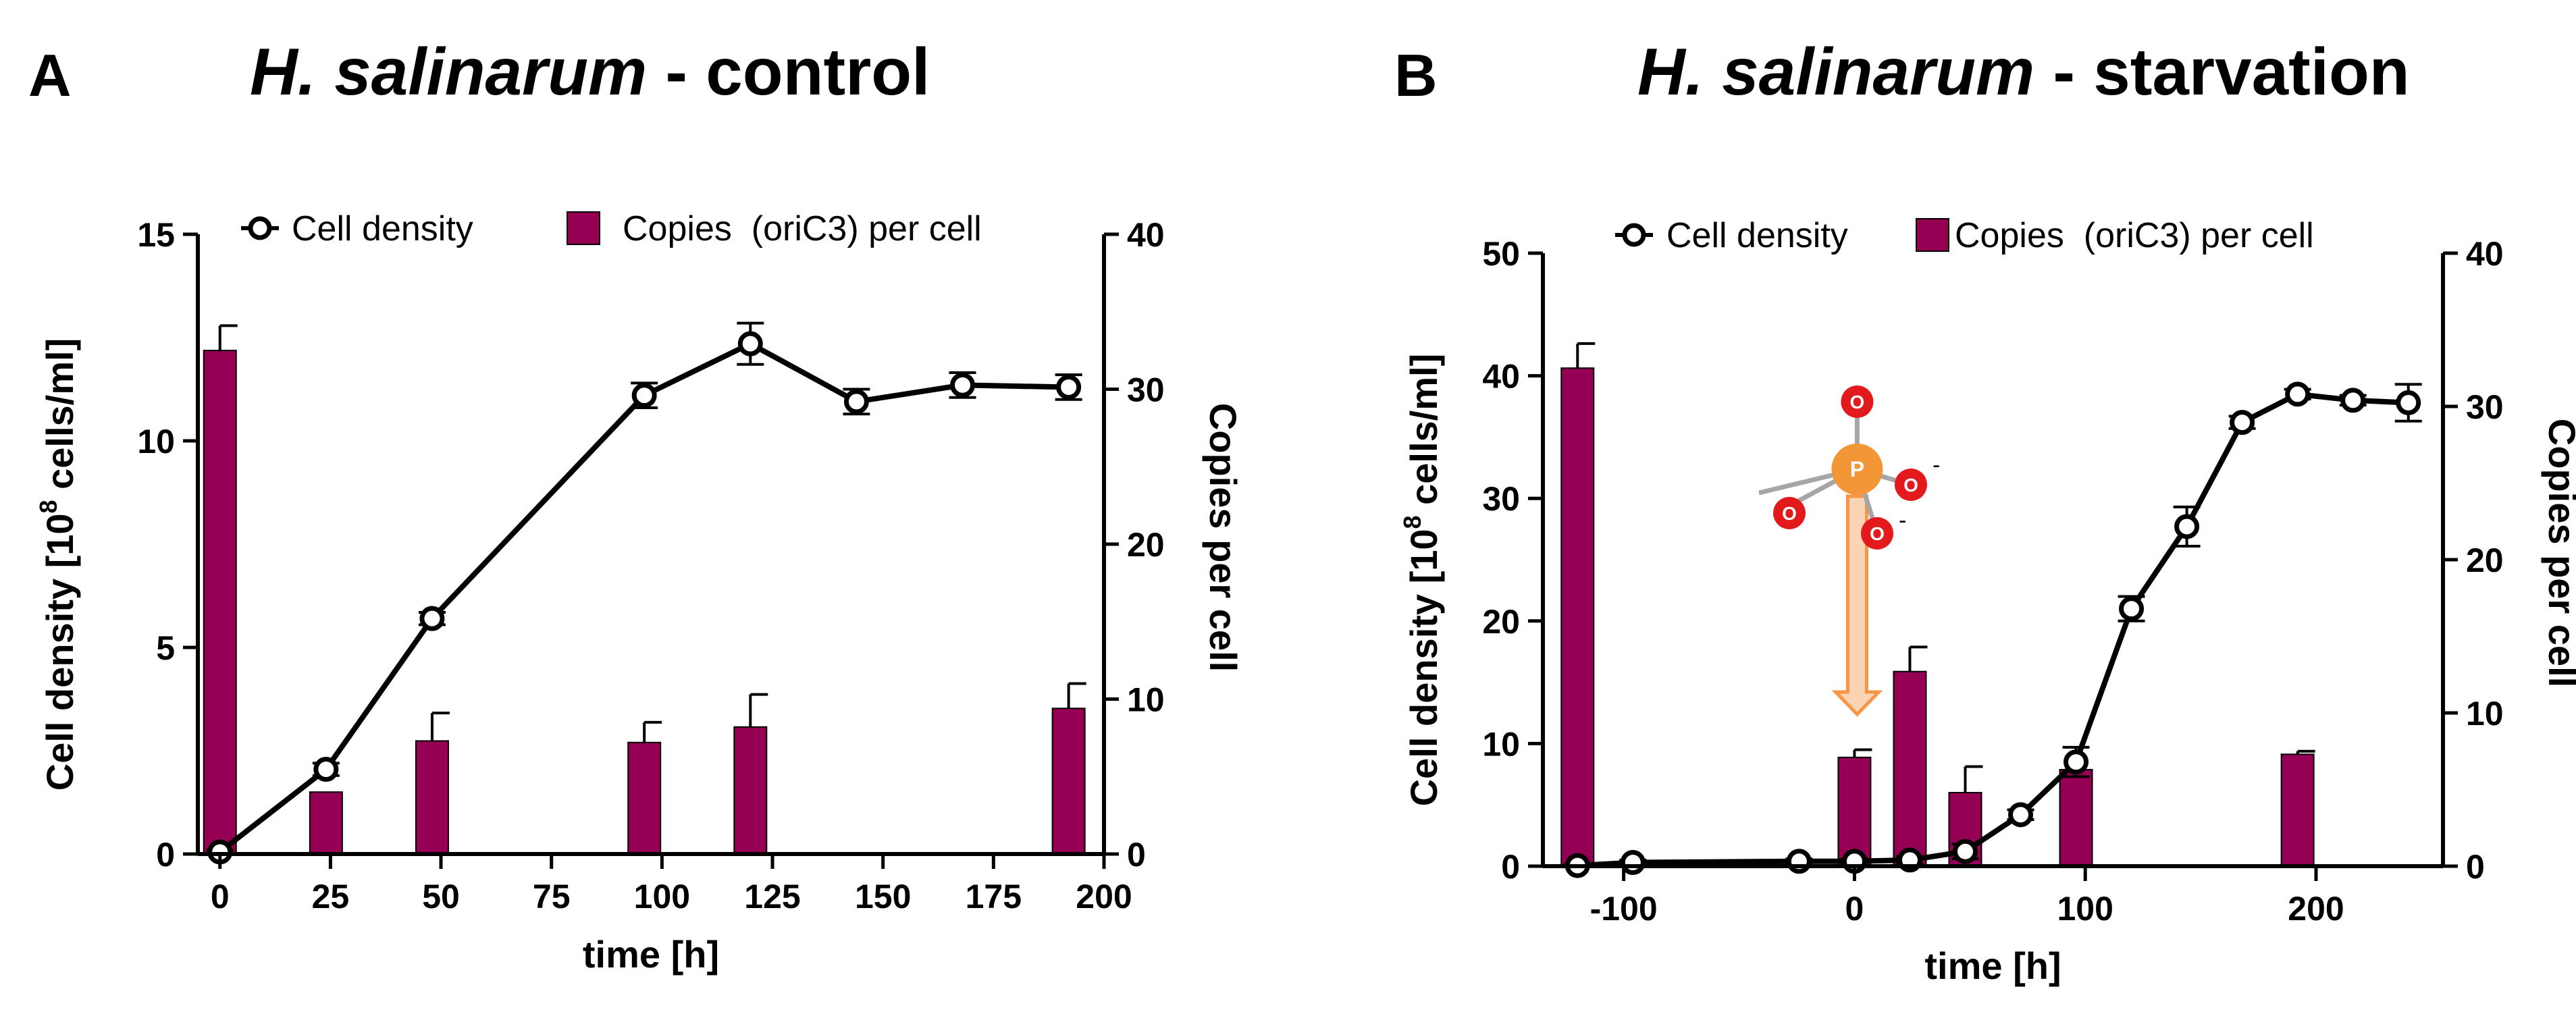  Describe the element at coordinates (50, 75) in the screenshot. I see `panel-a-letter: A` at that location.